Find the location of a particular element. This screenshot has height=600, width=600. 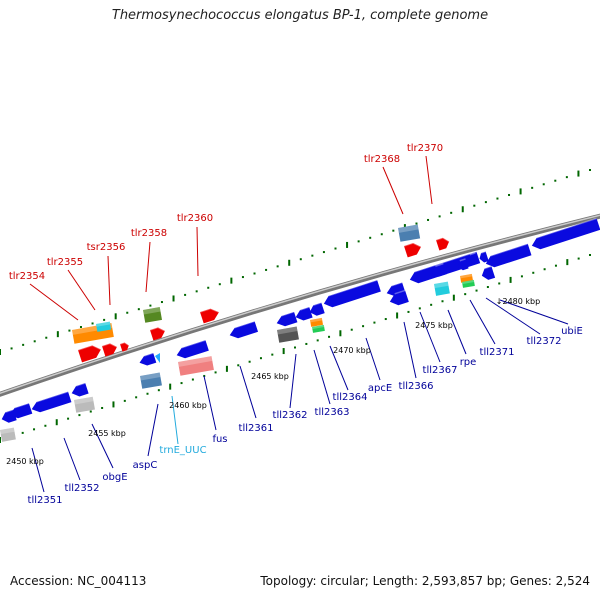

gene-label-tlr2358: tlr2358 is located at coordinates (149, 233).